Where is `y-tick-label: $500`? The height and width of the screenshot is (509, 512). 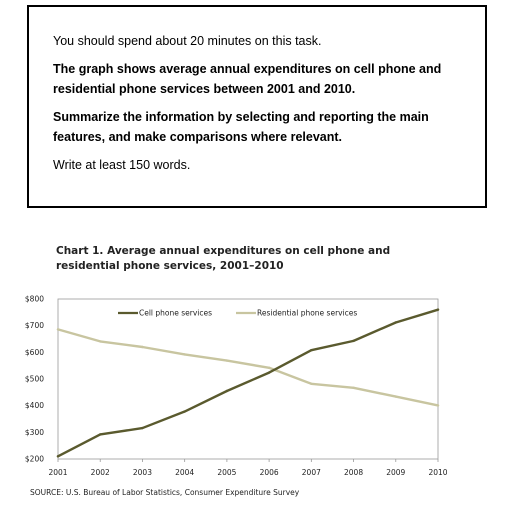 y-tick-label: $500 is located at coordinates (34, 379).